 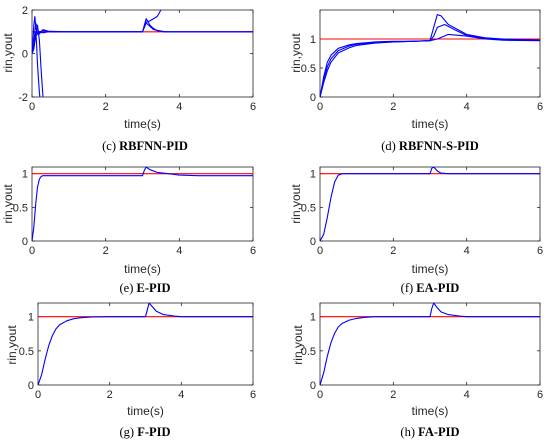 I want to click on caption-label: (c), so click(x=110, y=146).